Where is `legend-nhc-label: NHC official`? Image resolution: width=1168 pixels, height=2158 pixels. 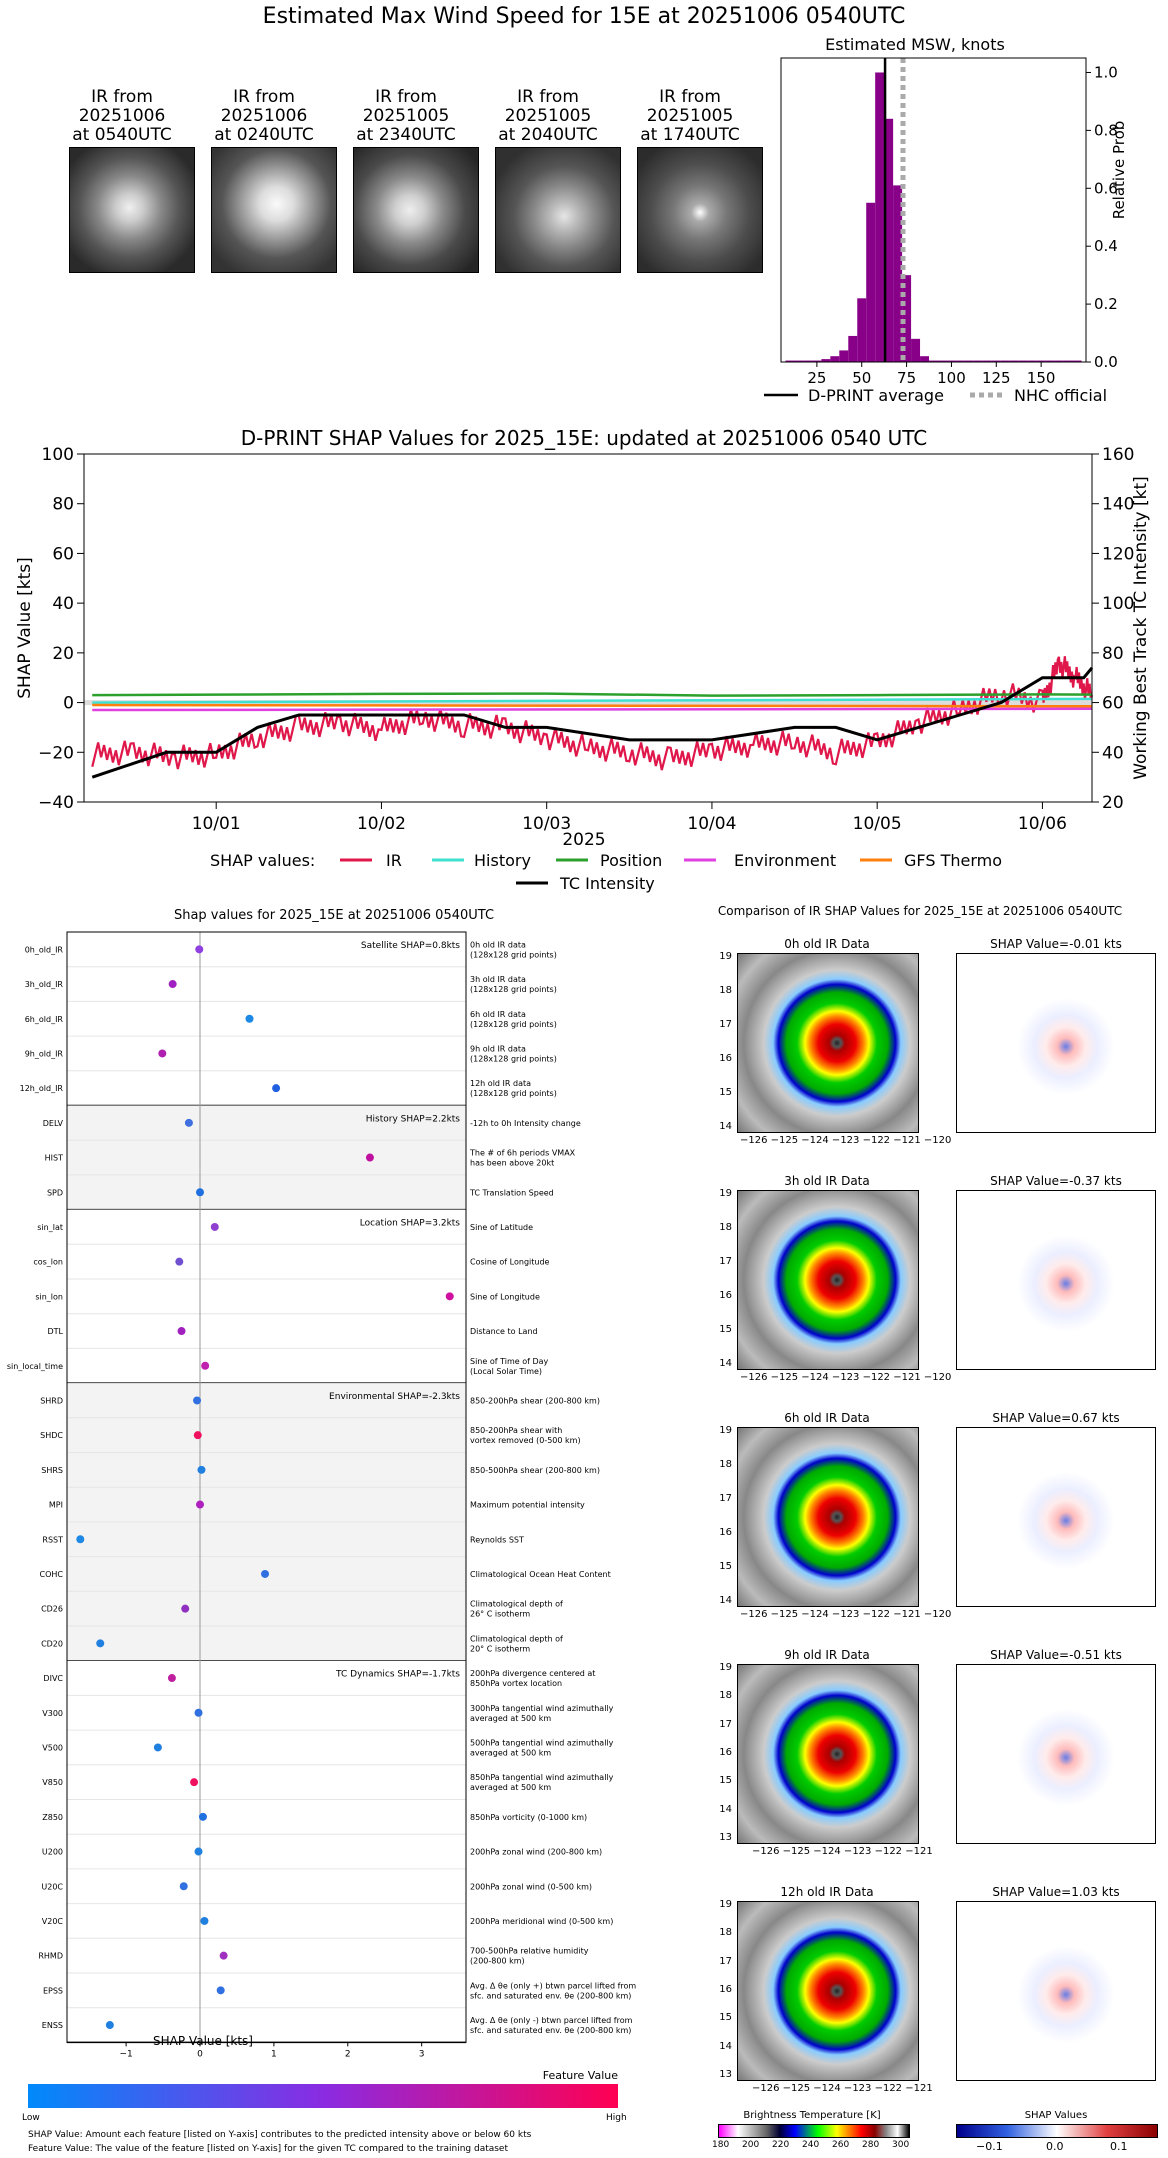
legend-nhc-label: NHC official is located at coordinates (1060, 395).